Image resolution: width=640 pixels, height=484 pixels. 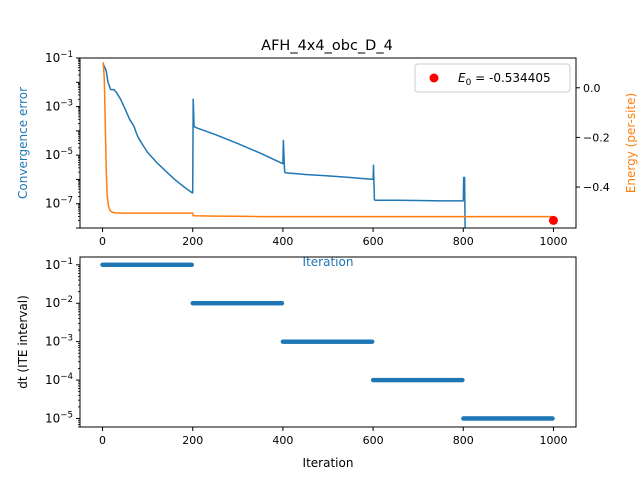 What do you see at coordinates (462, 78) in the screenshot?
I see `legend-label-symbol: E` at bounding box center [462, 78].